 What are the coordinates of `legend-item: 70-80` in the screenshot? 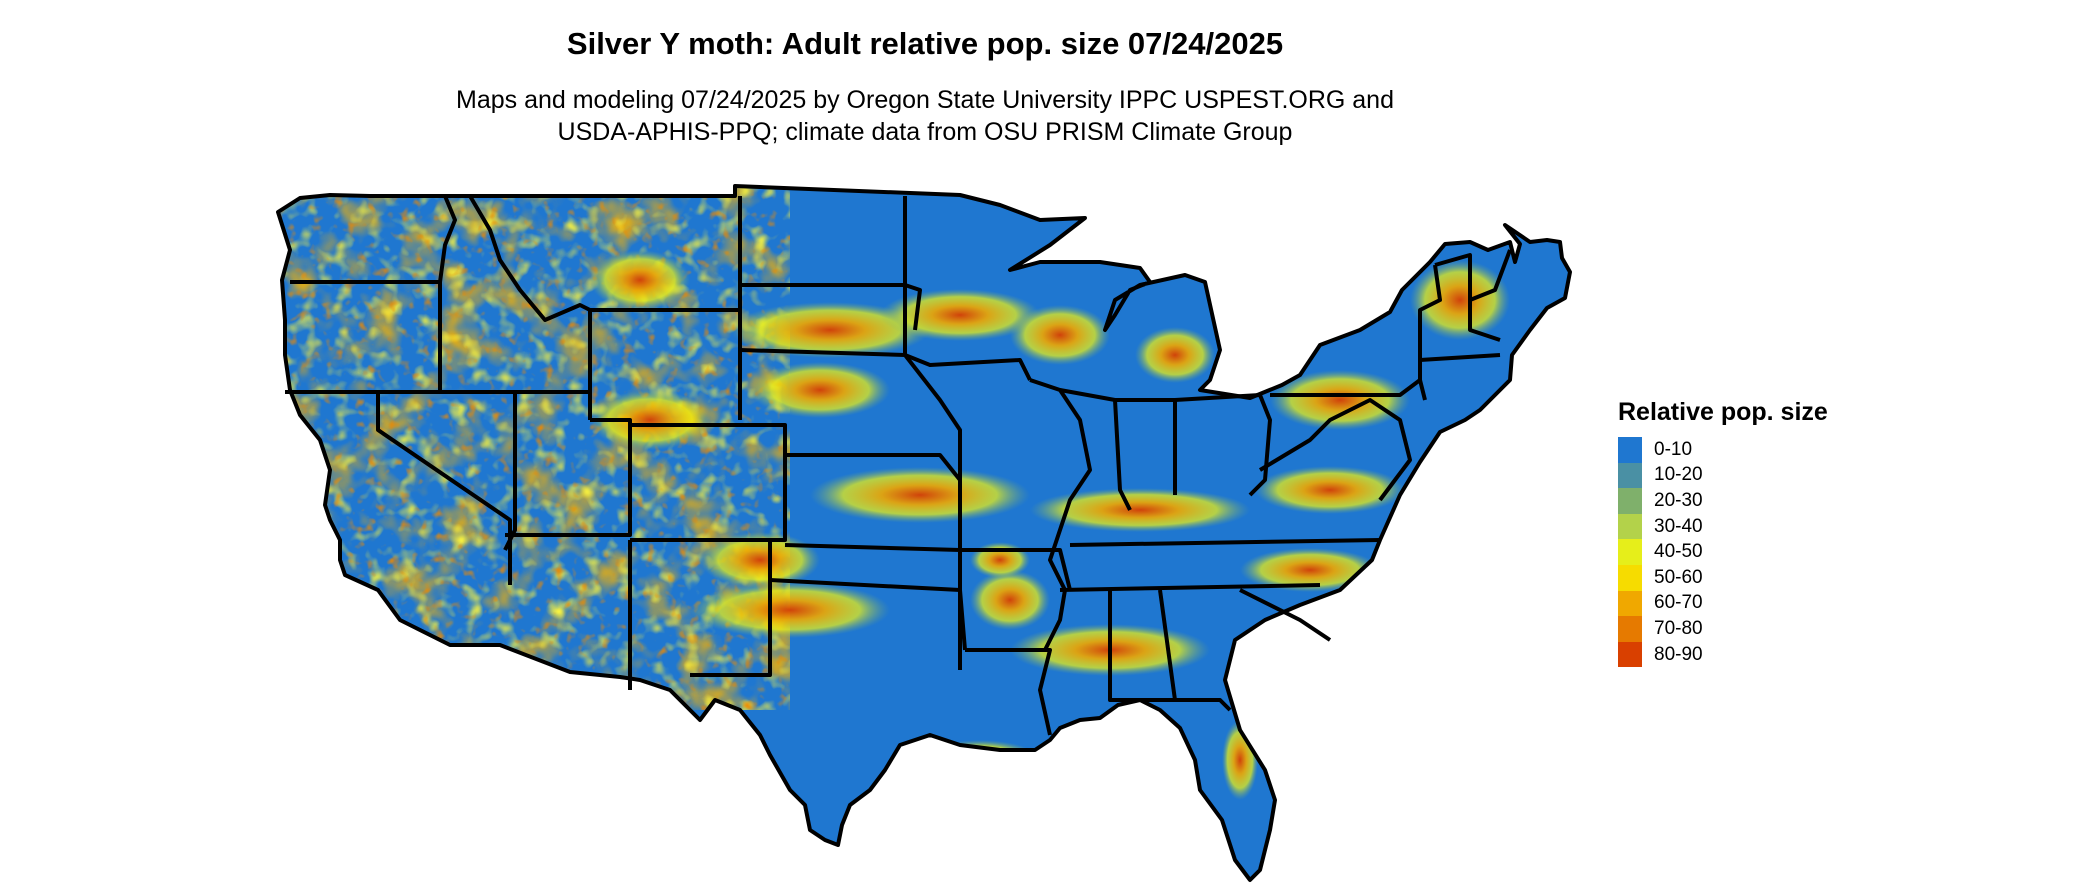 It's located at (1723, 629).